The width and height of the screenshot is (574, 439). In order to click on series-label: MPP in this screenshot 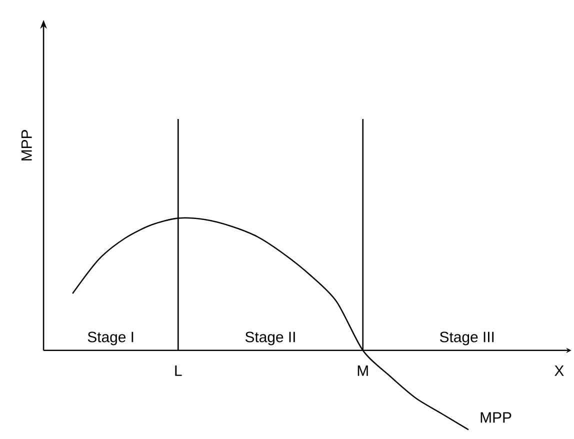, I will do `click(496, 417)`.